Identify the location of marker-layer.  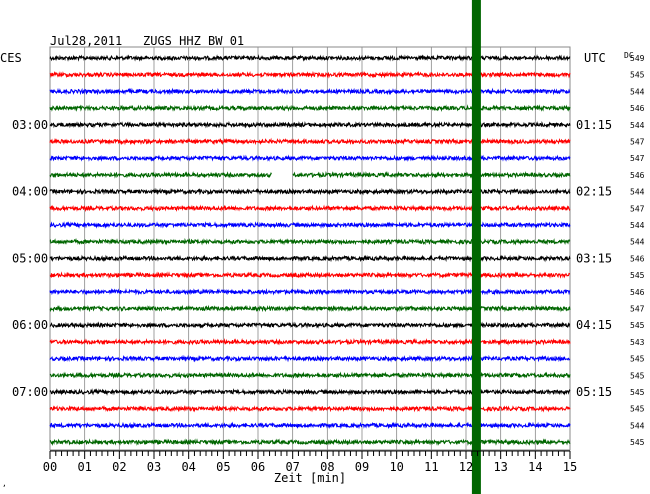
(476, 247).